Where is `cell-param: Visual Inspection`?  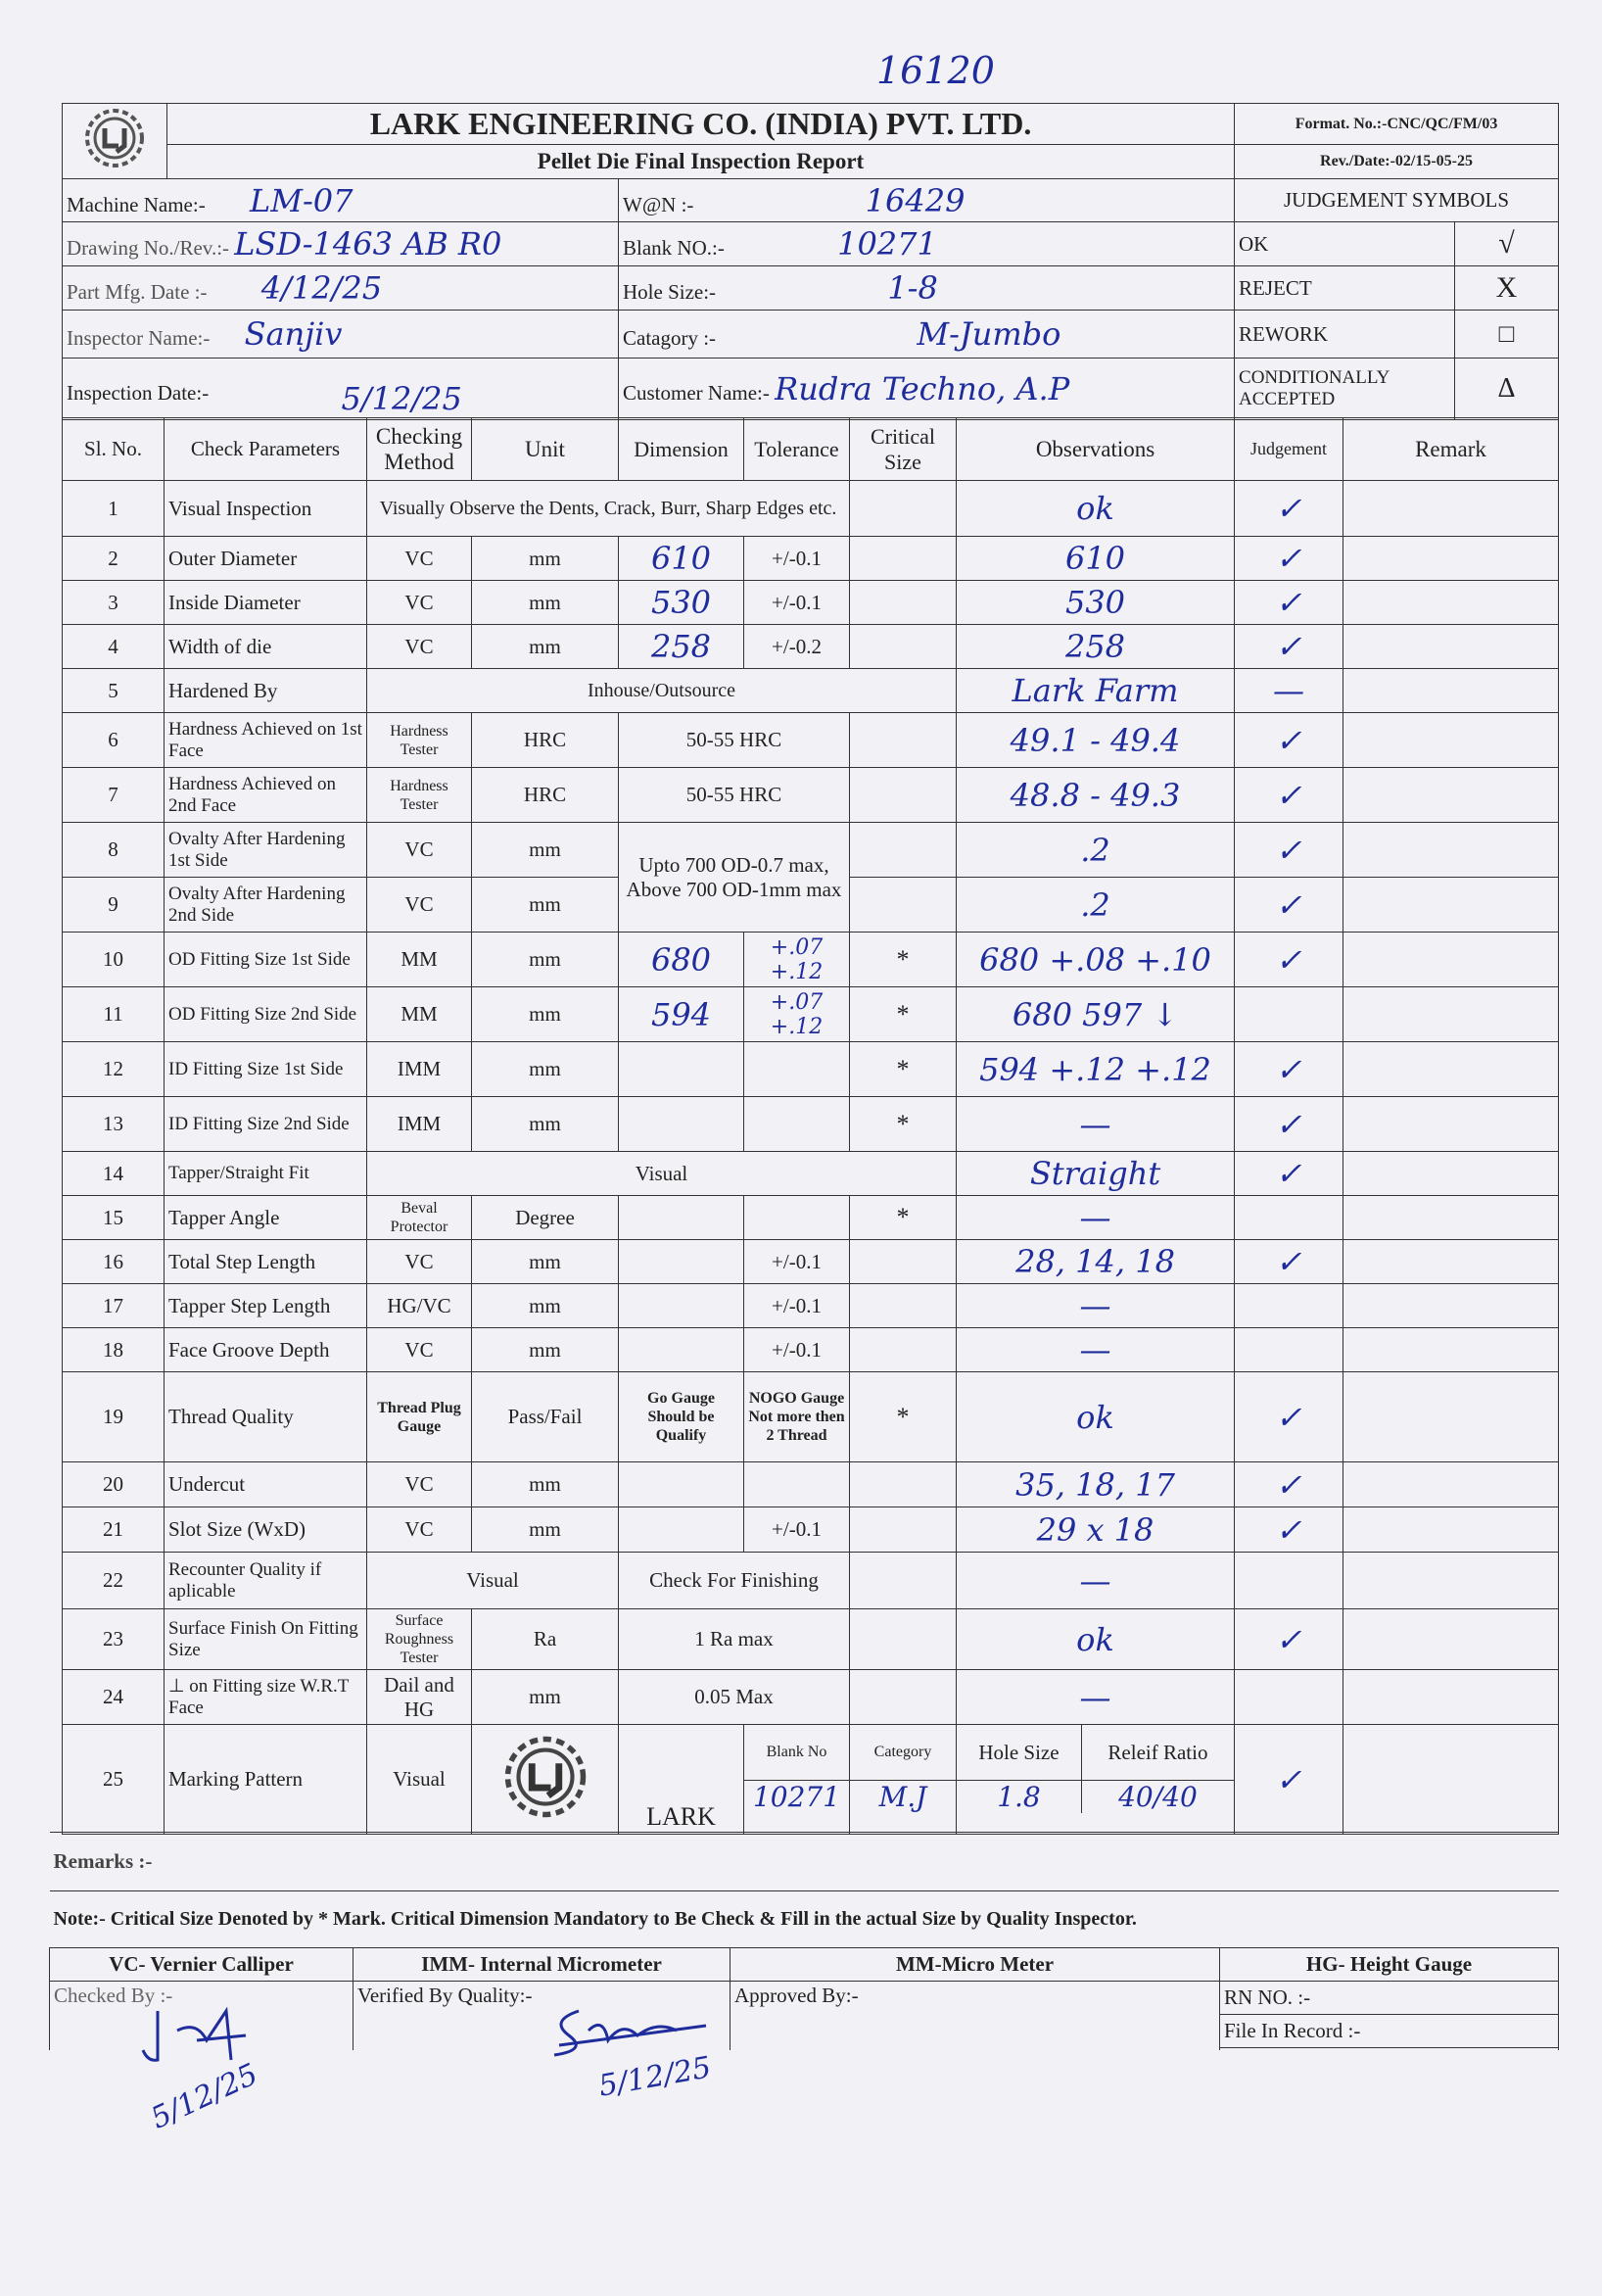
cell-param: Visual Inspection is located at coordinates (265, 508).